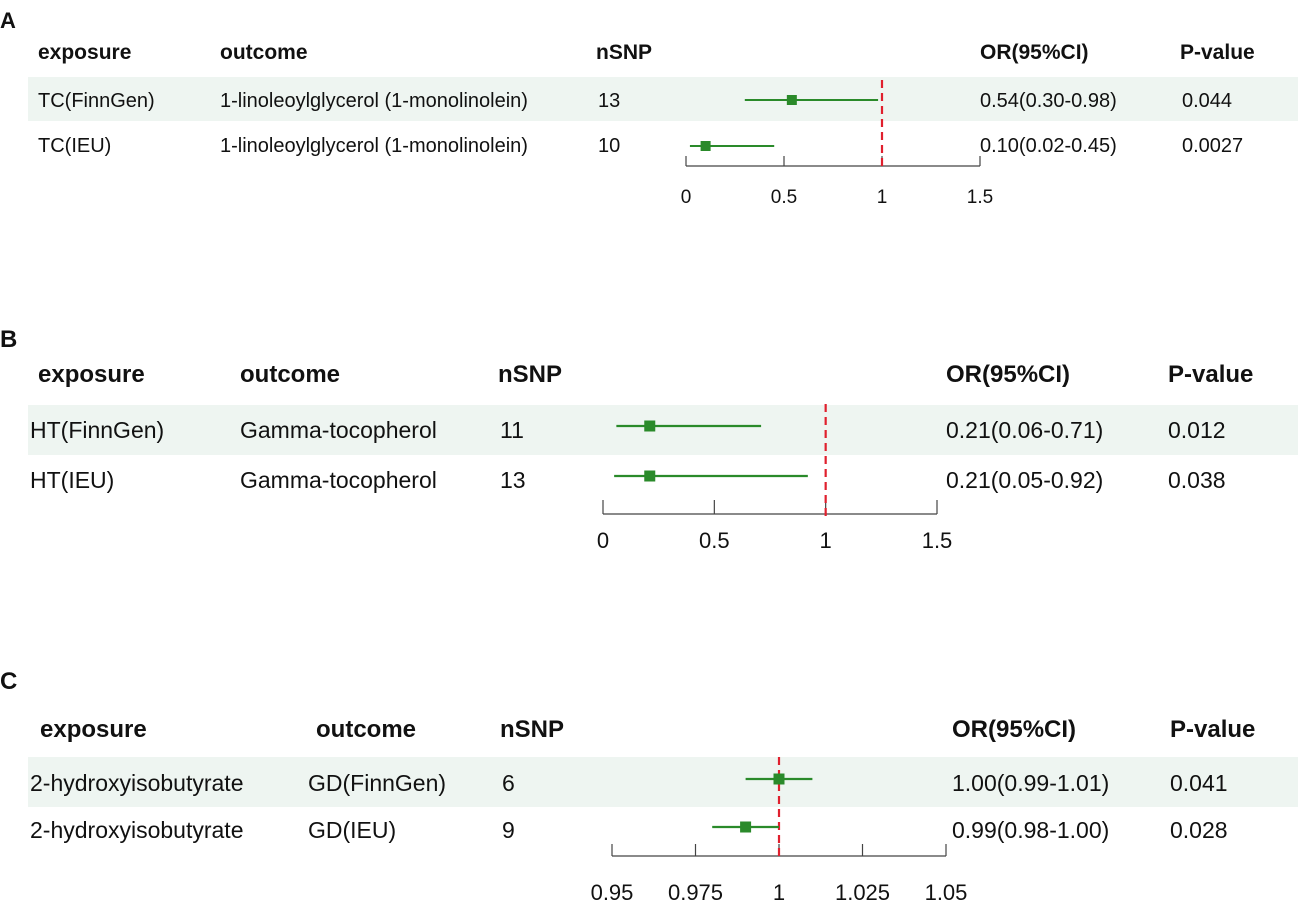 The image size is (1304, 916). Describe the element at coordinates (377, 783) in the screenshot. I see `row-outcome: GD(FinnGen)` at that location.